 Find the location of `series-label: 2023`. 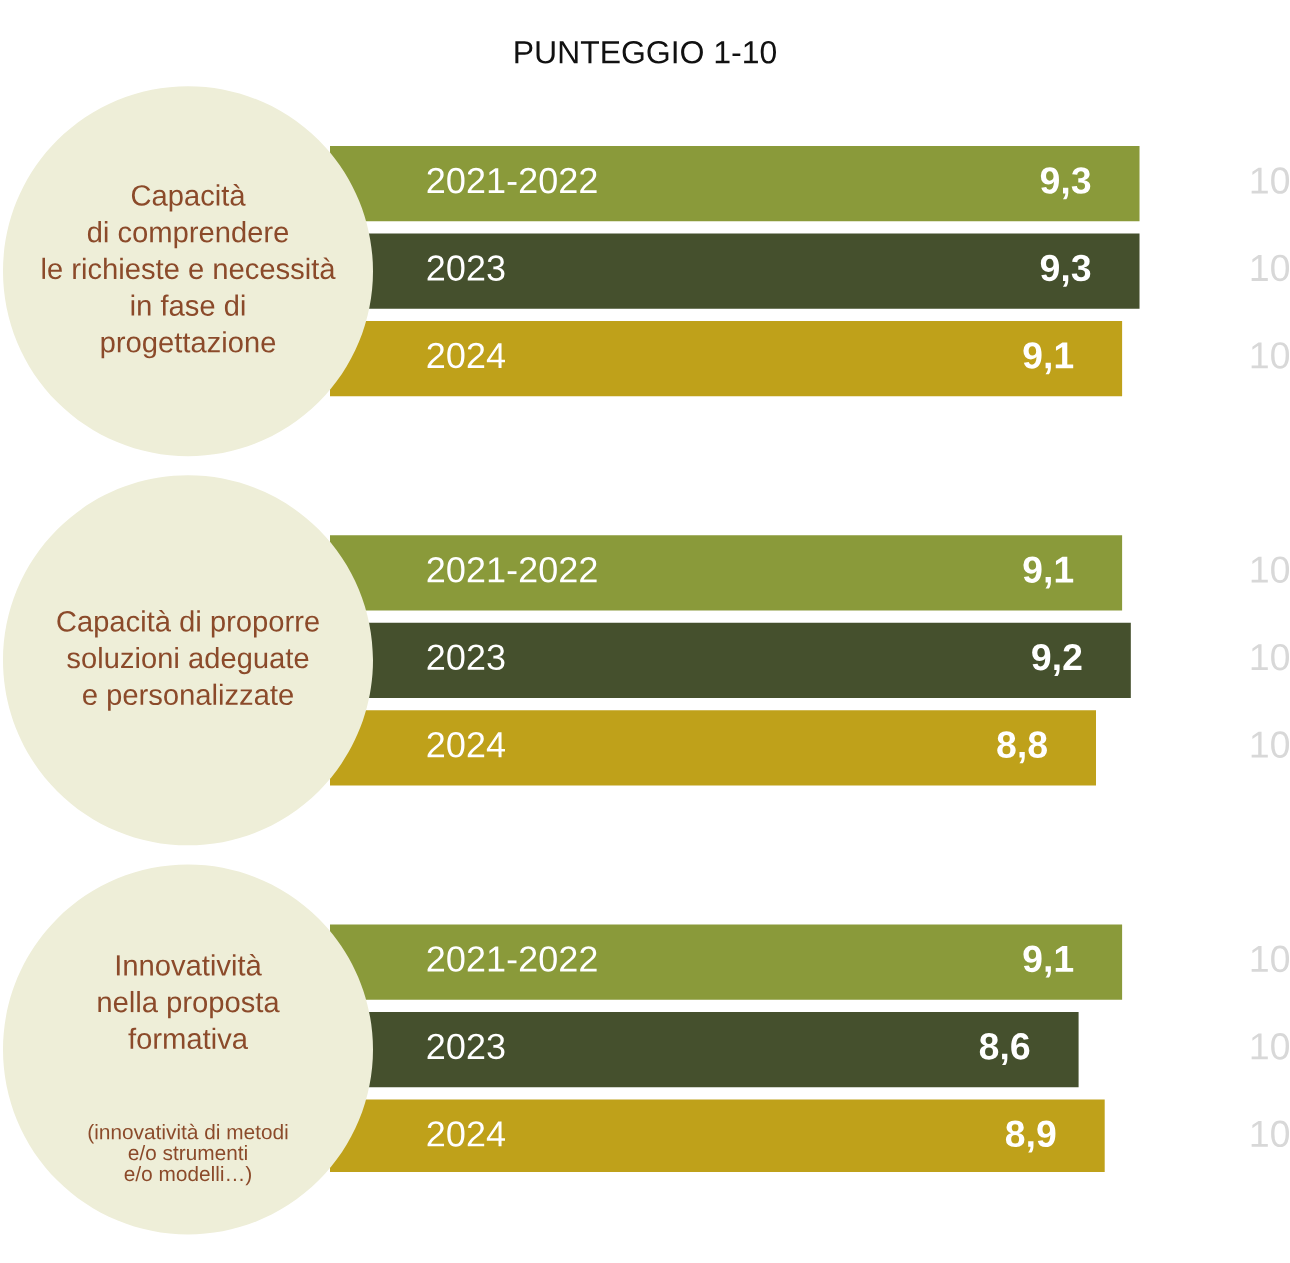

series-label: 2023 is located at coordinates (466, 268).